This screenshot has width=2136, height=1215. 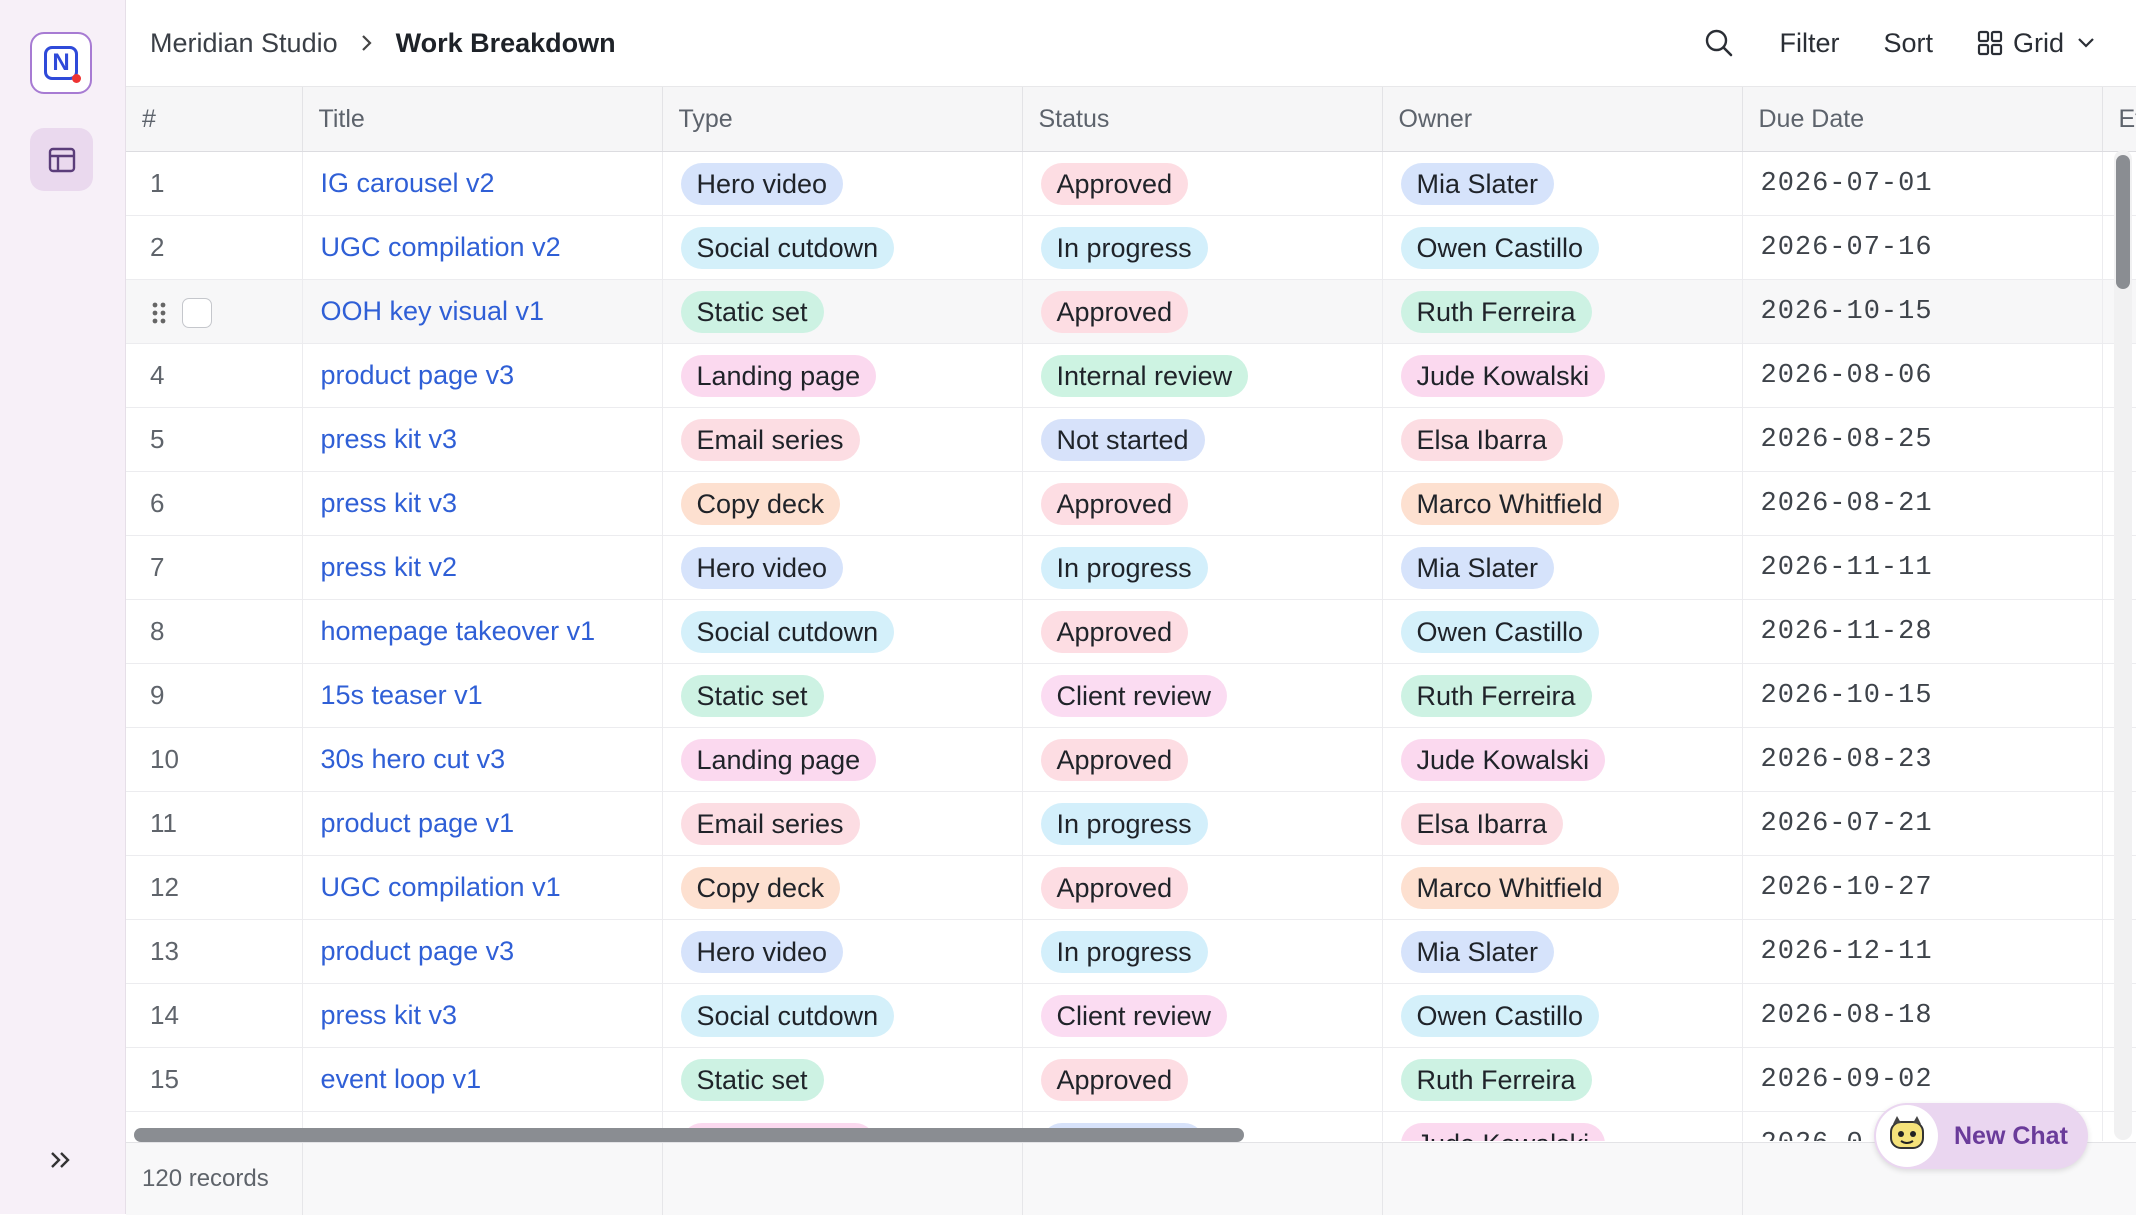 I want to click on row-title-link: UGC compilation v1, so click(x=482, y=887).